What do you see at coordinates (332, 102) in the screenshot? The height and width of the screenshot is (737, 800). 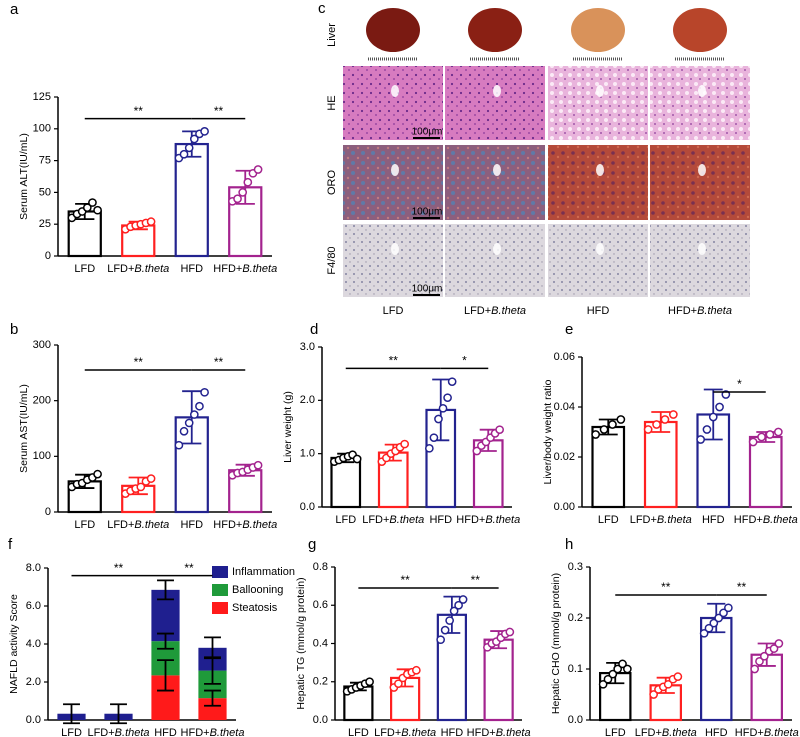 I see `row-label: HE` at bounding box center [332, 102].